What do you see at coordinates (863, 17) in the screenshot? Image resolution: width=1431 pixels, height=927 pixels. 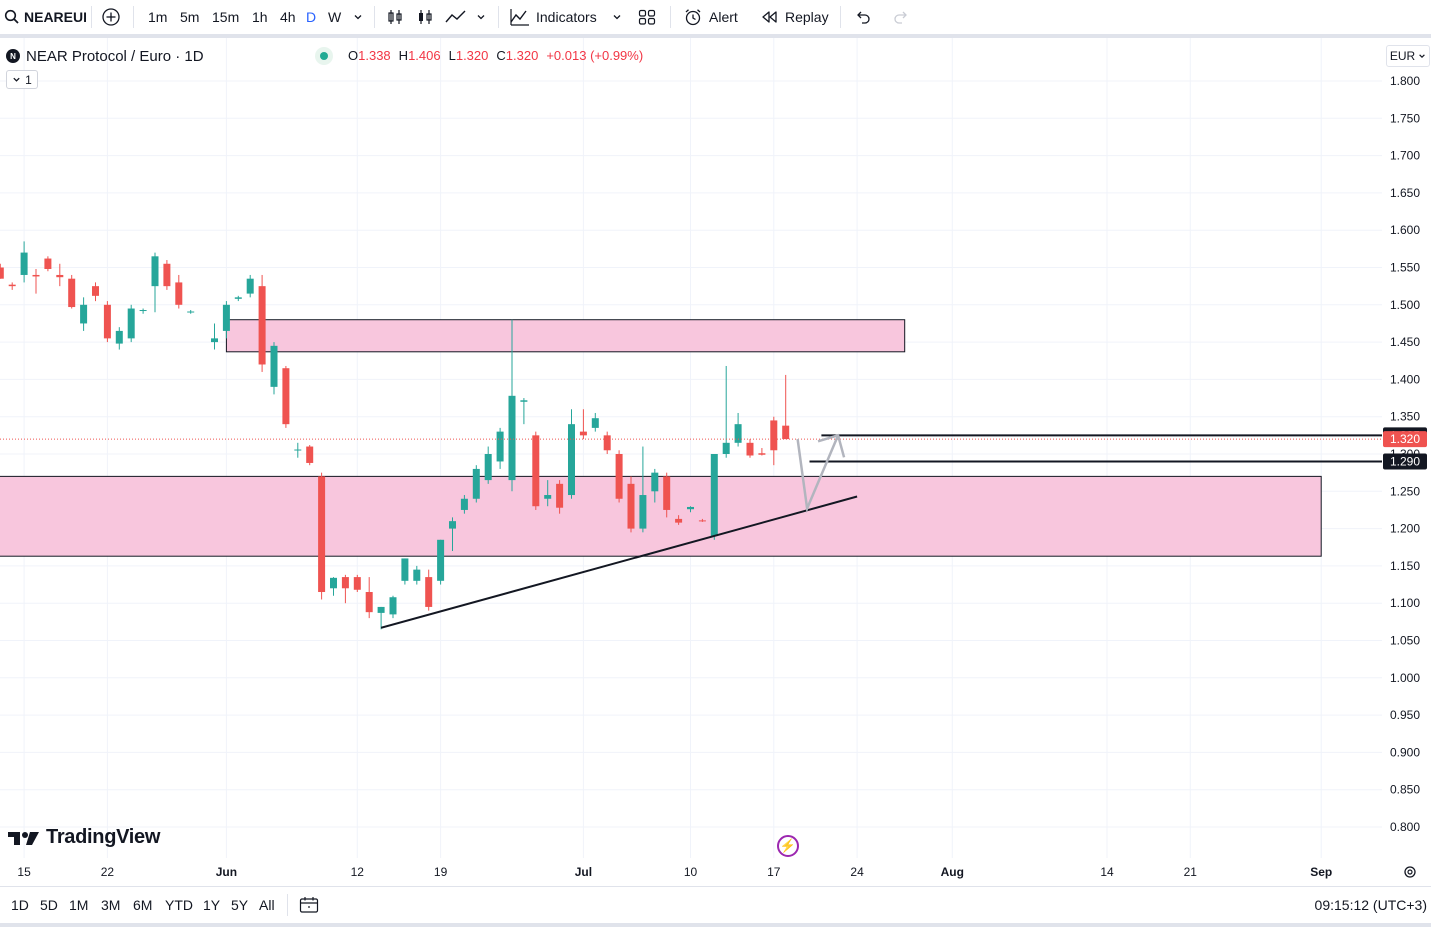 I see `undo-button` at bounding box center [863, 17].